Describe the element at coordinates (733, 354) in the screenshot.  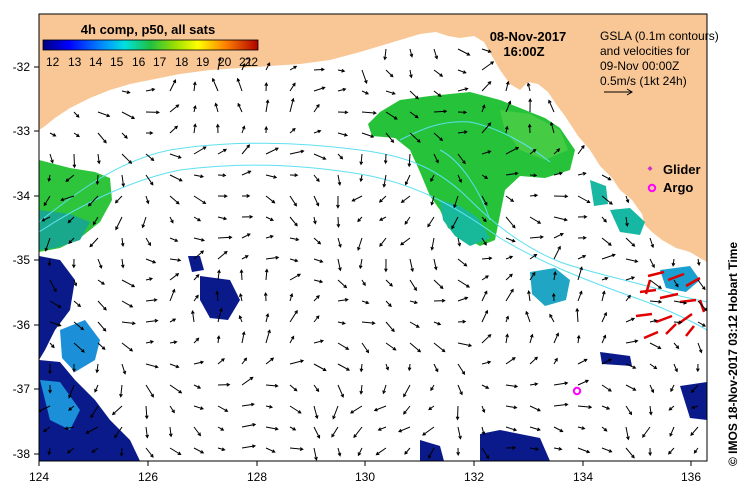
I see `credit-text: © IMOS 18-Nov-2017 03:12 Hobart Time` at that location.